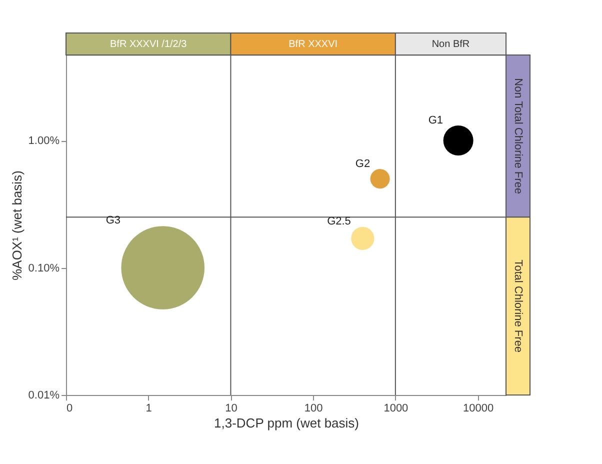 This screenshot has width=602, height=464. I want to click on series-label: G3, so click(113, 220).